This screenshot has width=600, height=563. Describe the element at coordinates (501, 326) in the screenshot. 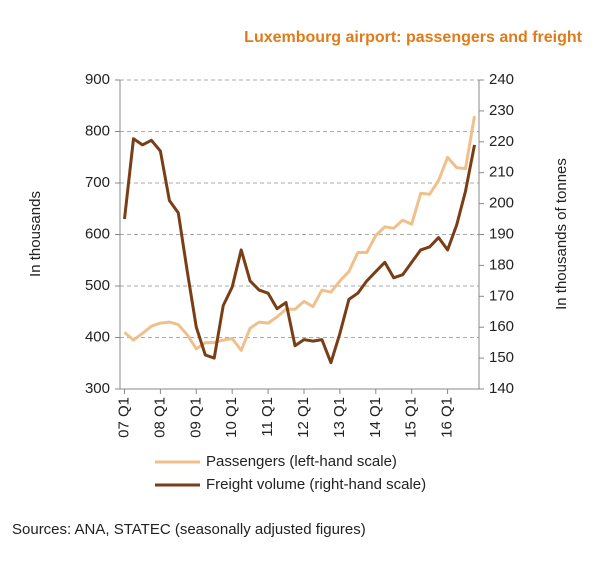

I see `y2-tick-label: 160` at that location.